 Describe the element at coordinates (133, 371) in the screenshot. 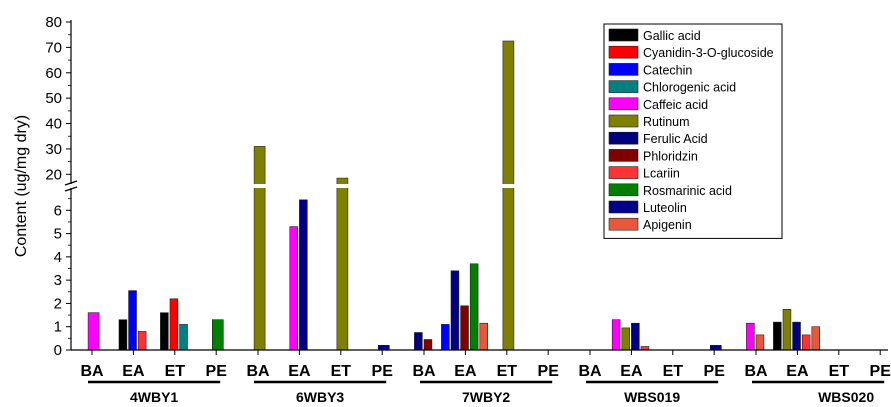

I see `x-tick-label-4WBY1-EA: EA` at that location.